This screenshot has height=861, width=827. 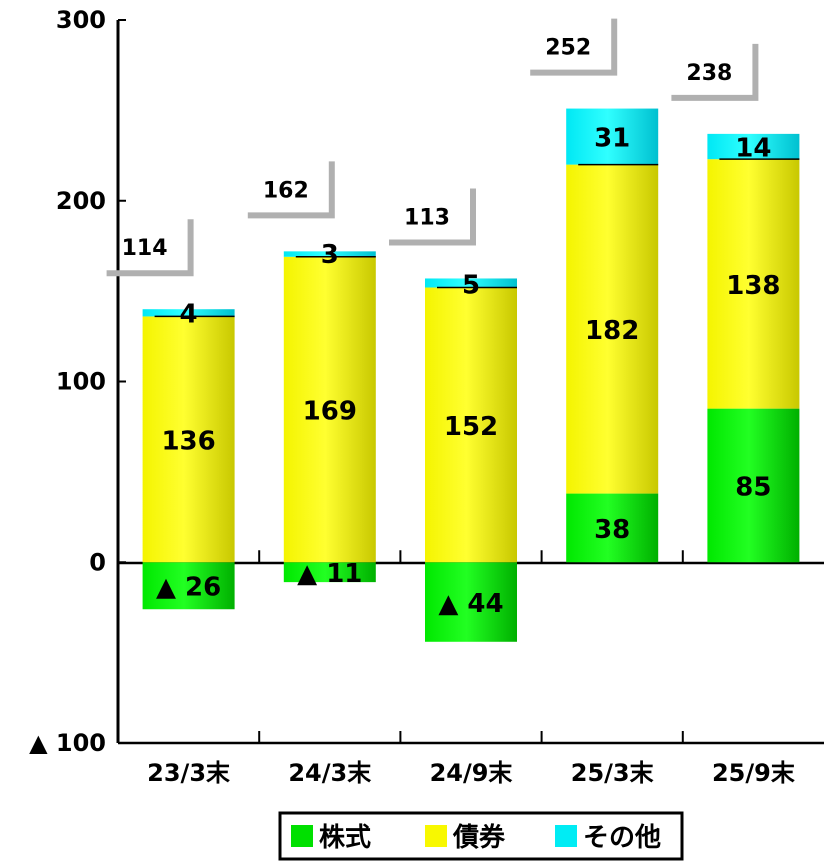 I want to click on segment-value-label: ▲ 26, so click(x=188, y=588).